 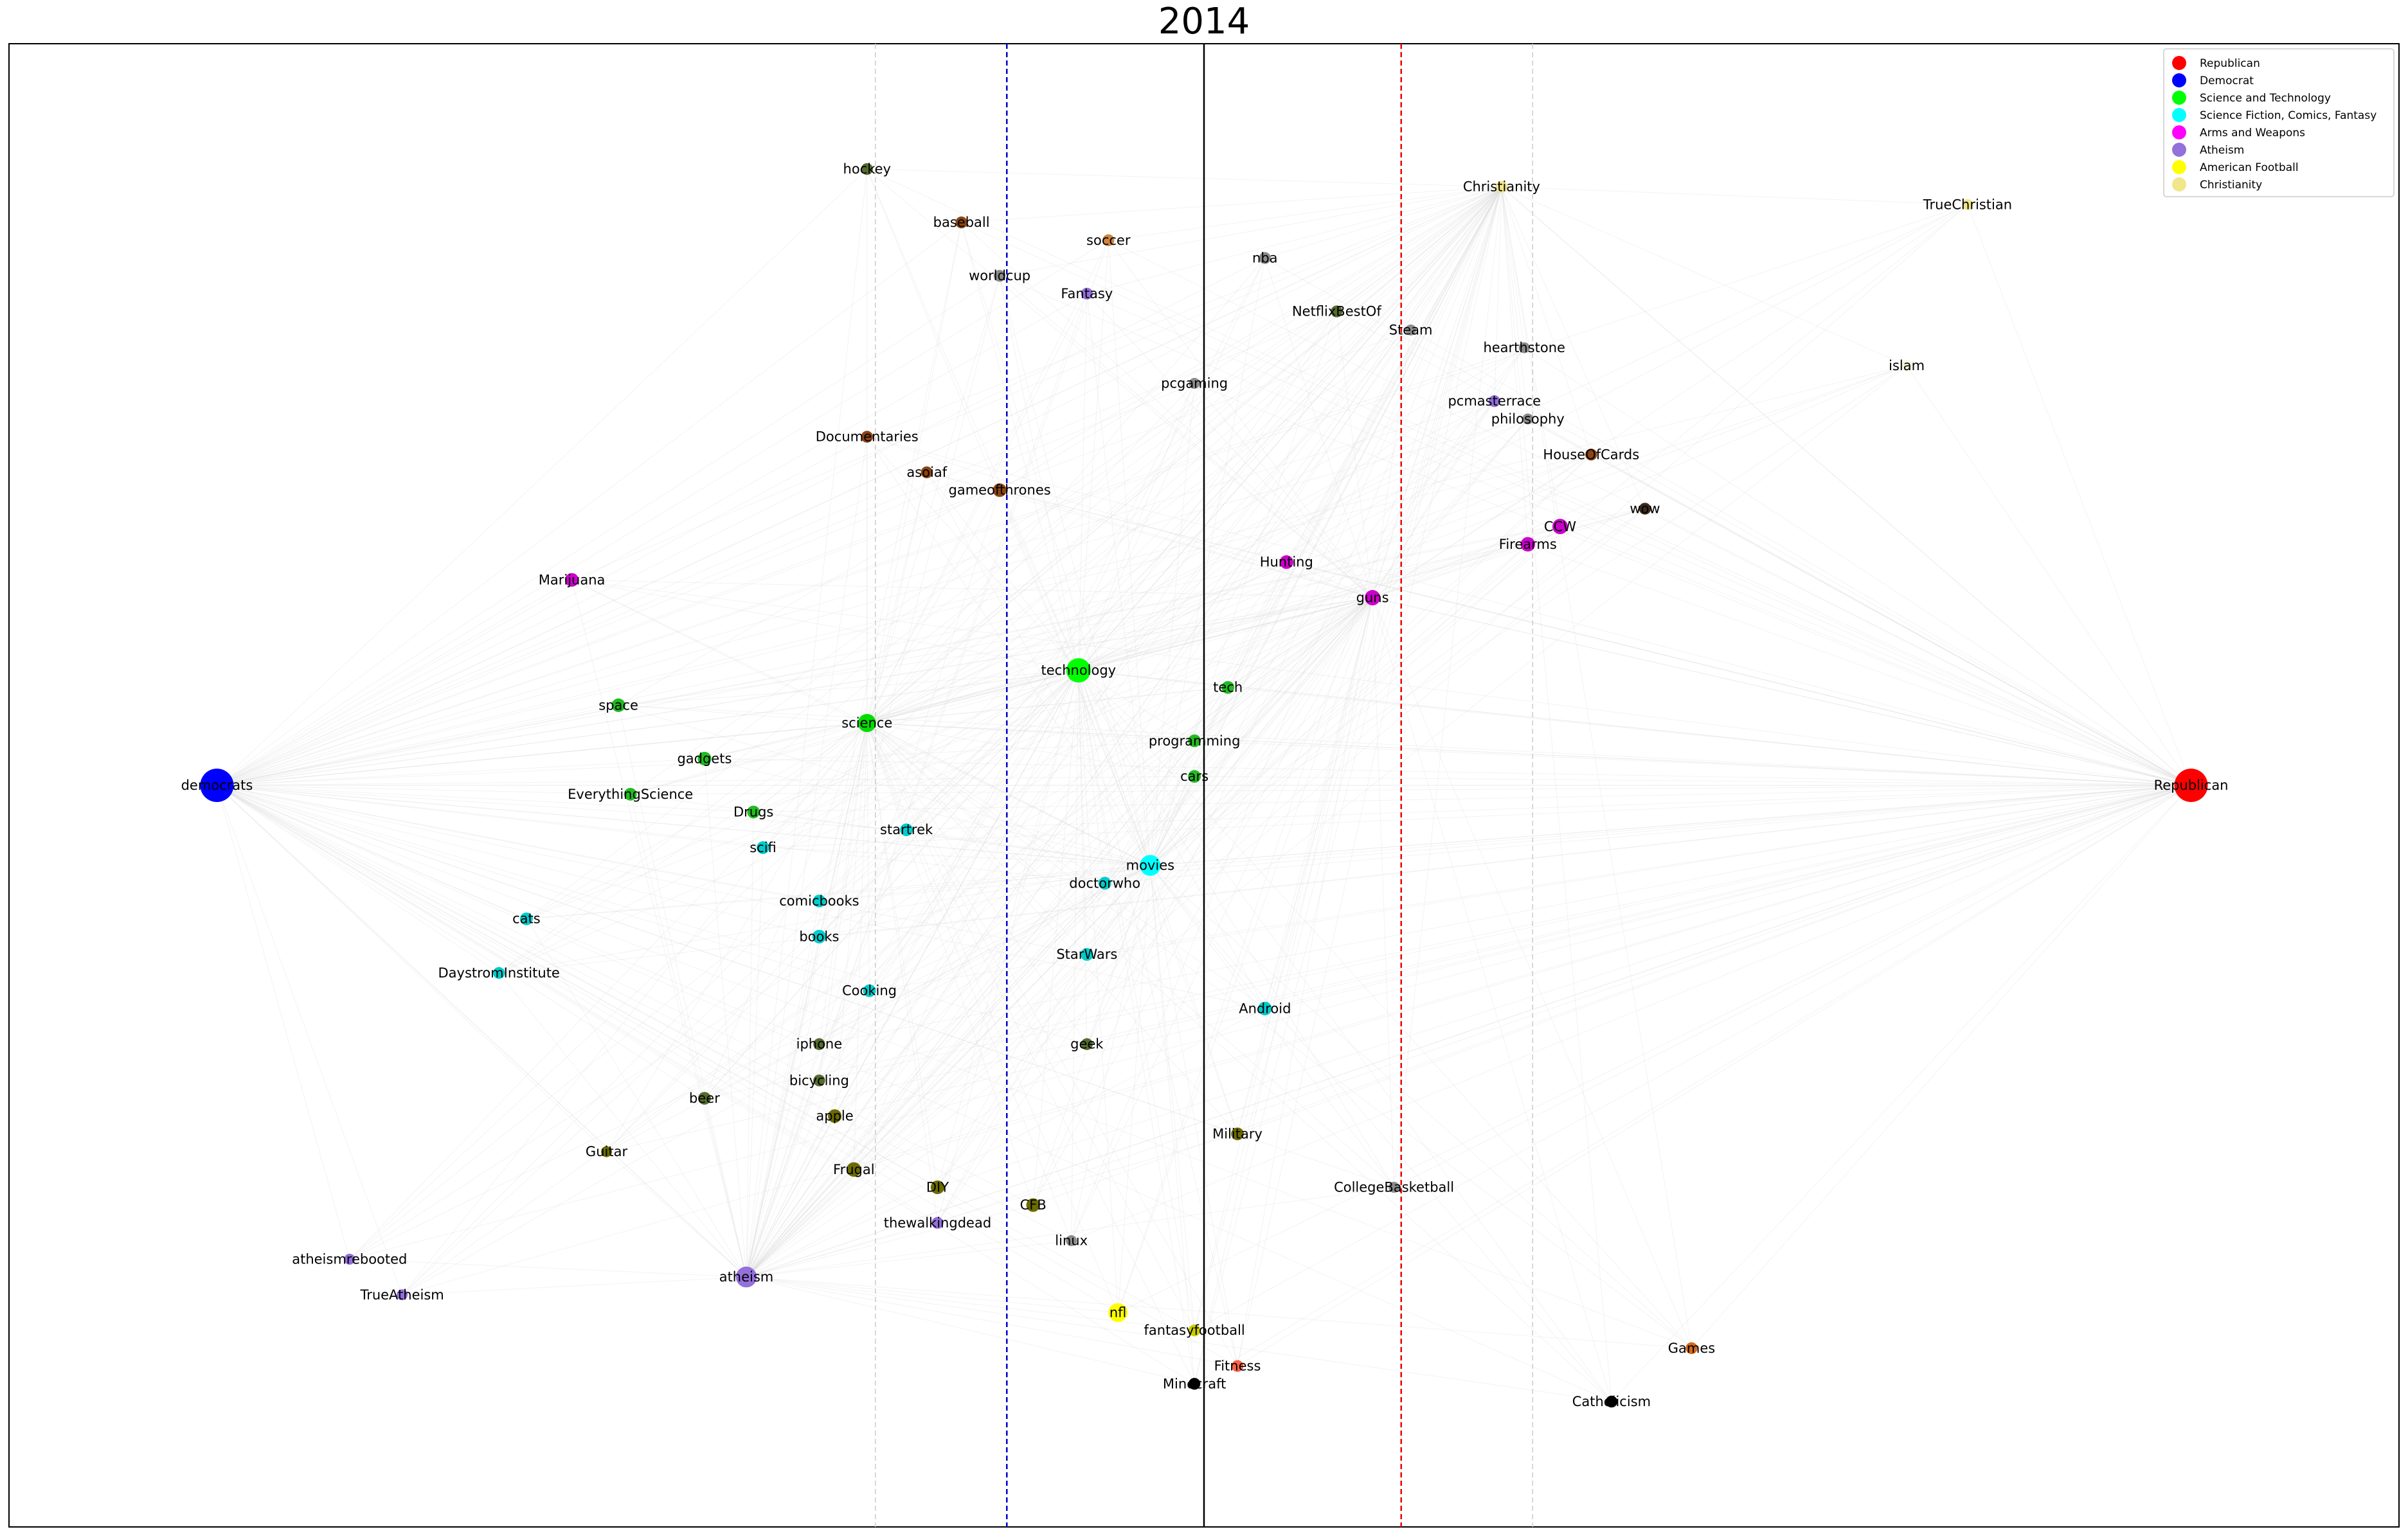 I want to click on node-label-cars: cars, so click(x=1194, y=776).